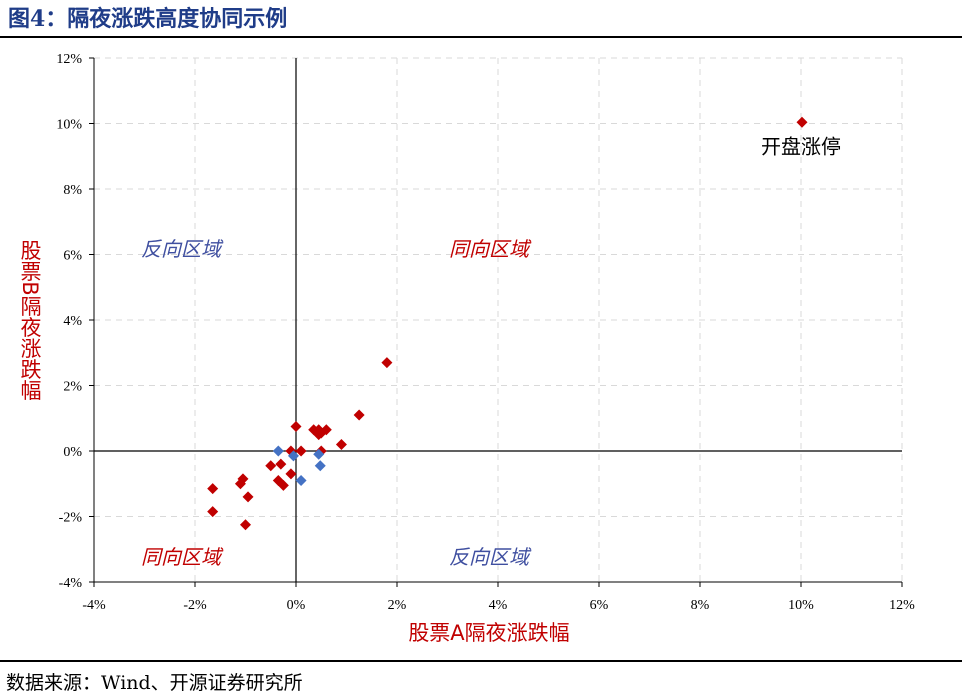 The height and width of the screenshot is (695, 962). Describe the element at coordinates (72, 321) in the screenshot. I see `y-tick-label: 4%` at that location.